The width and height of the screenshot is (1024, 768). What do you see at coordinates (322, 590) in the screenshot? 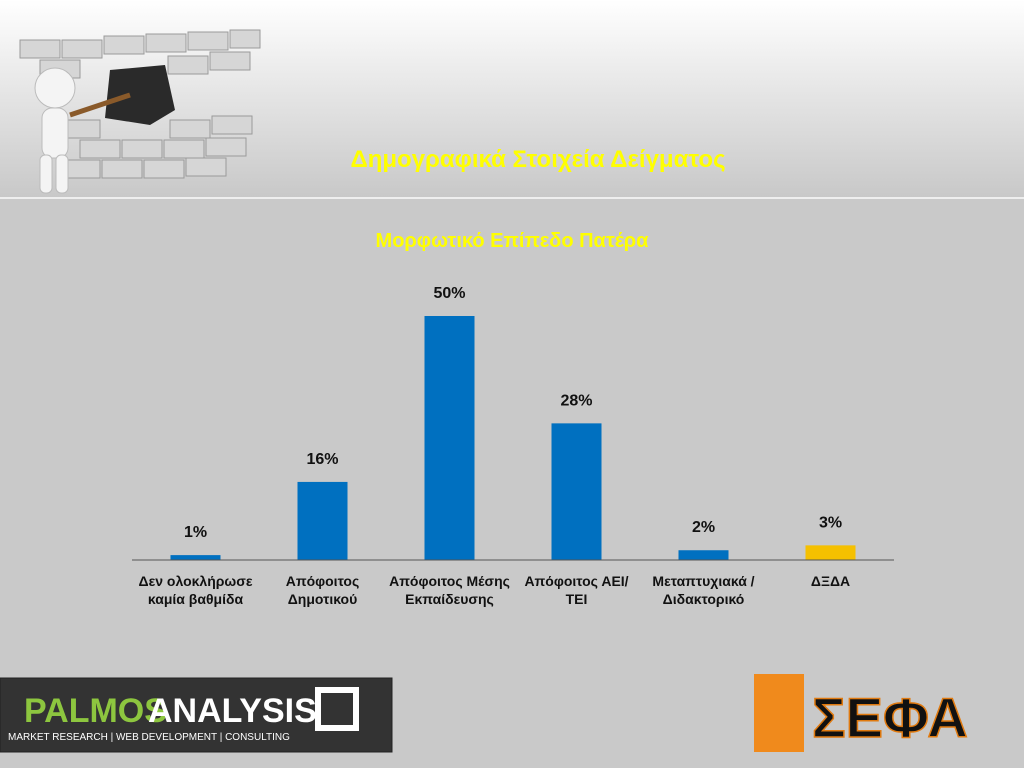
I see `x-tick-label: Απόφοιτος Δημοτικού` at bounding box center [322, 590].